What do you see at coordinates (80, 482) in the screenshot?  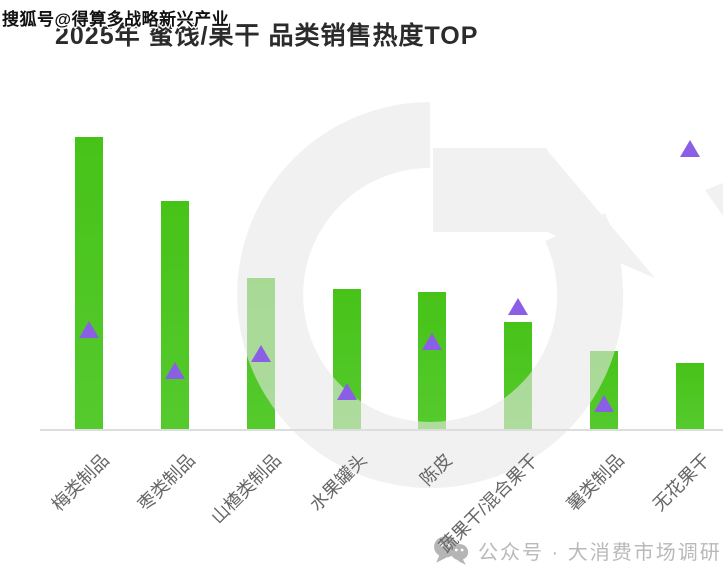 I see `category-label-text: 梅类制品` at bounding box center [80, 482].